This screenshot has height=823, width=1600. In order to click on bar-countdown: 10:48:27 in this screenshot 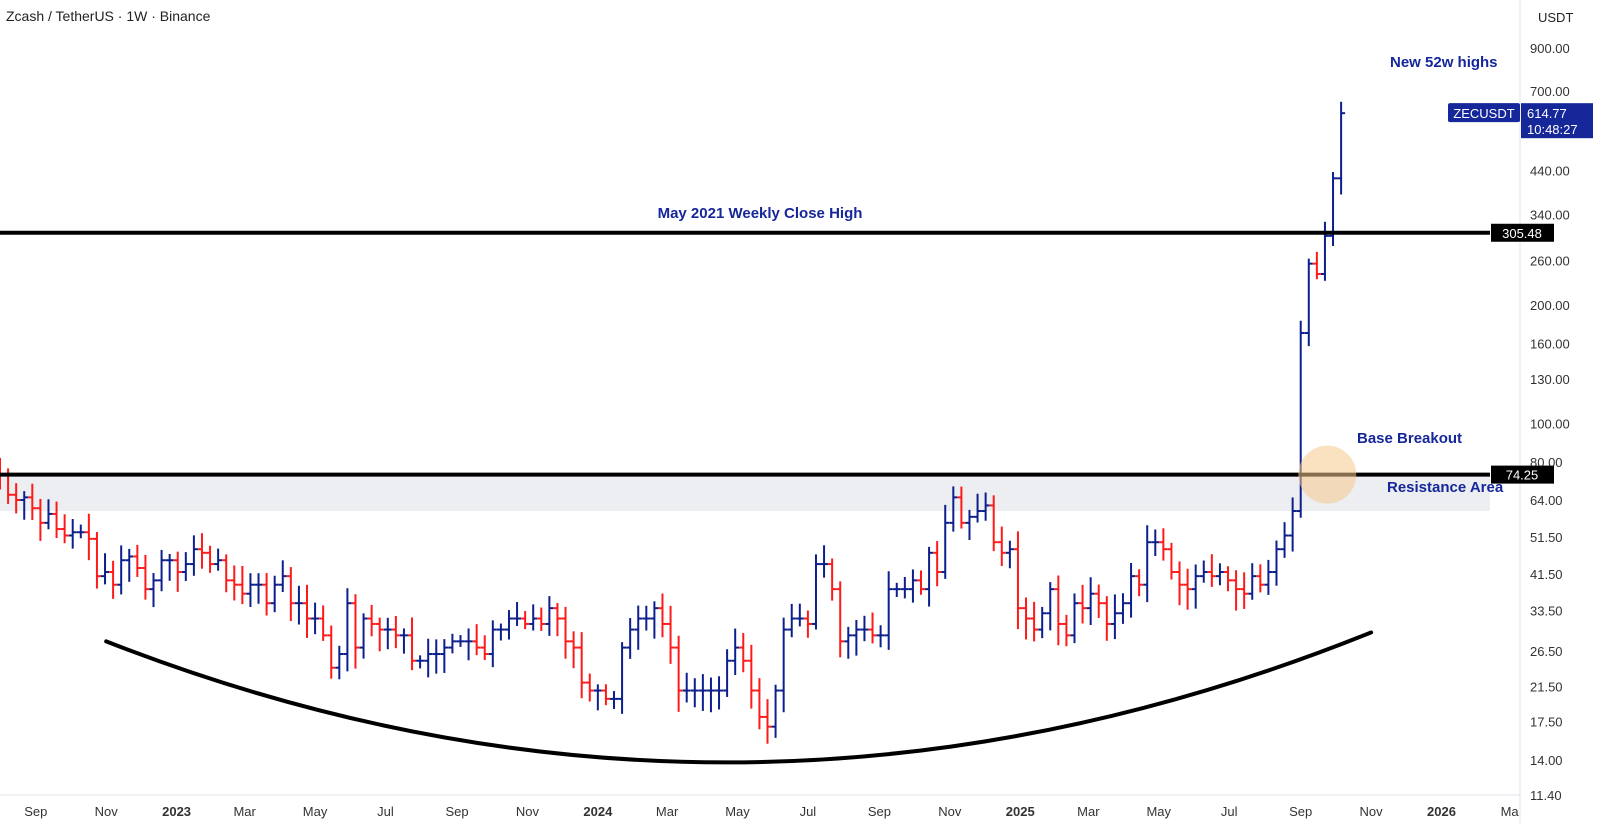, I will do `click(1552, 129)`.